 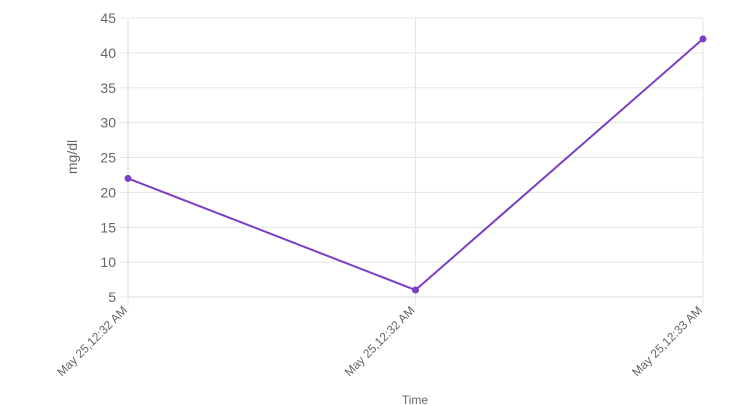 I want to click on y-tick-label: 5, so click(x=112, y=297).